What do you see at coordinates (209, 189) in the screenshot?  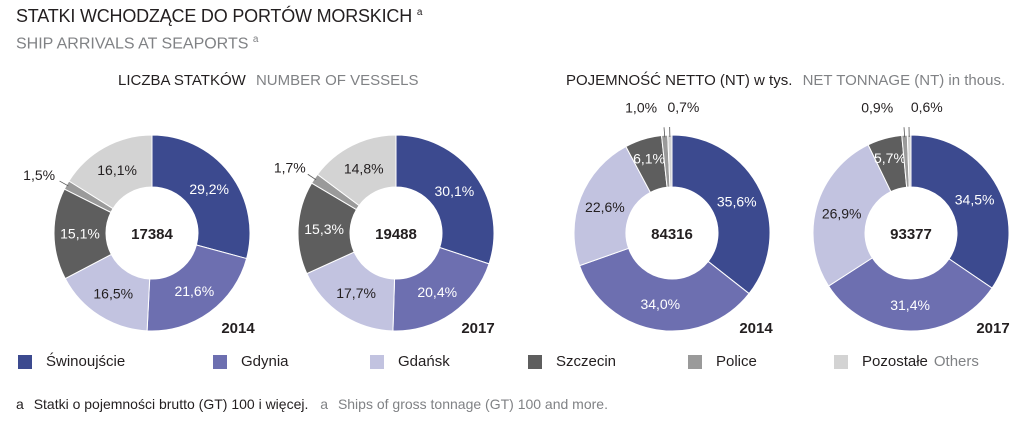 I see `data-label-swinoujscie: 29,2%` at bounding box center [209, 189].